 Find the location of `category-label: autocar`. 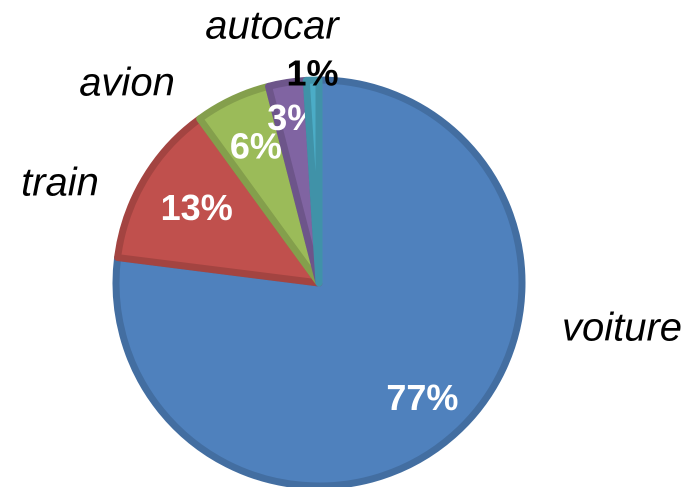

category-label: autocar is located at coordinates (272, 26).